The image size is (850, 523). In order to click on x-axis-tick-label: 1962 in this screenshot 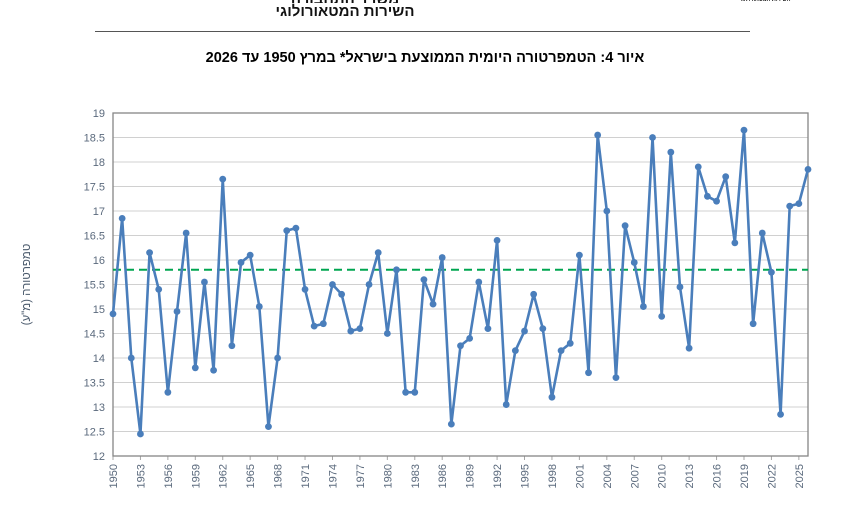, I will do `click(224, 476)`.